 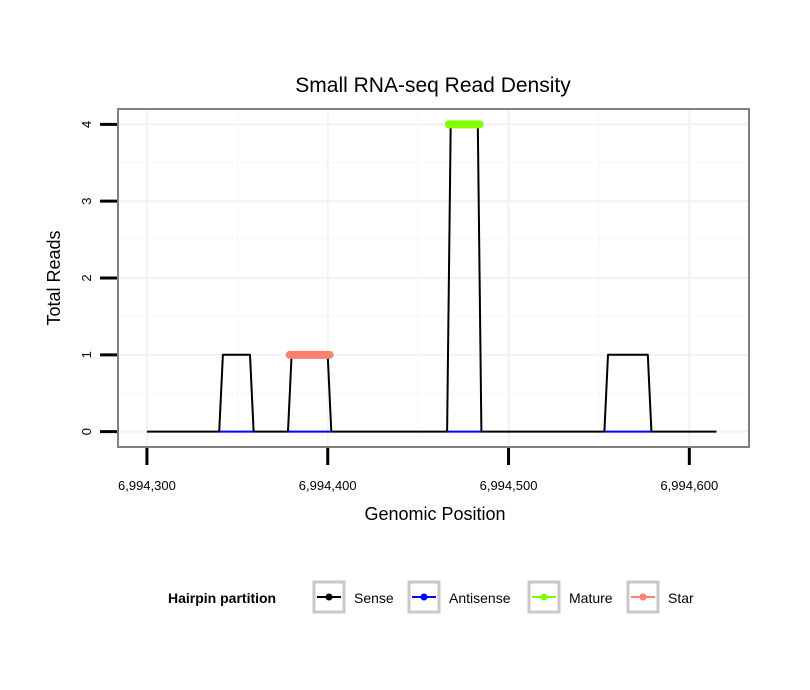 I want to click on x-axis: 6,994,300 6,994,400 6,994,500 6,994,600, so click(x=418, y=470).